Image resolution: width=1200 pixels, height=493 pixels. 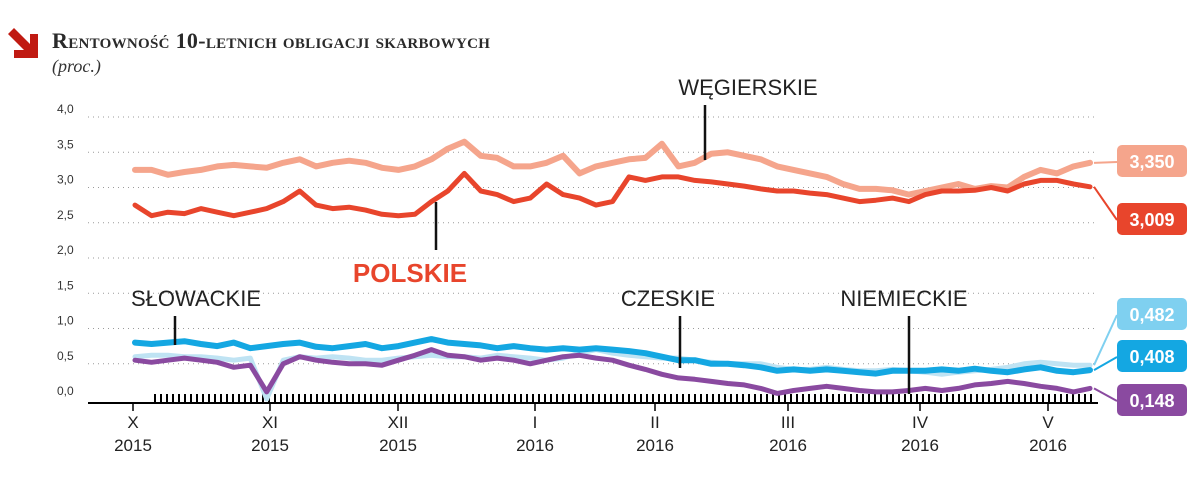 I want to click on x-tick-month: IV, so click(x=920, y=422).